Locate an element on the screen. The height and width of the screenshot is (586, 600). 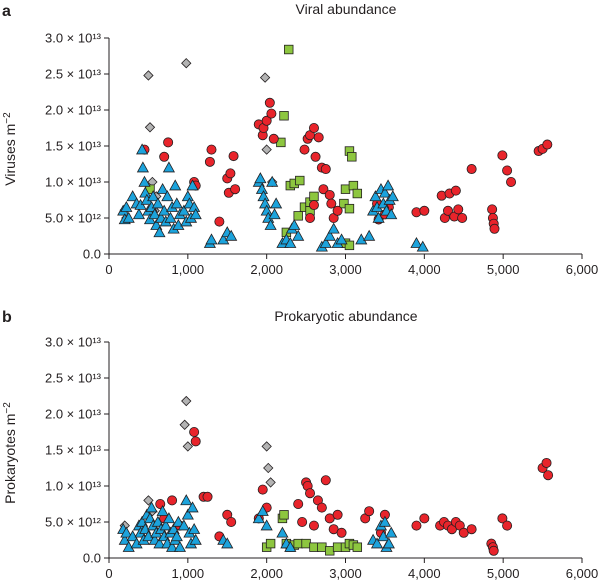
x-tick-label: 5,000 is located at coordinates (503, 269).